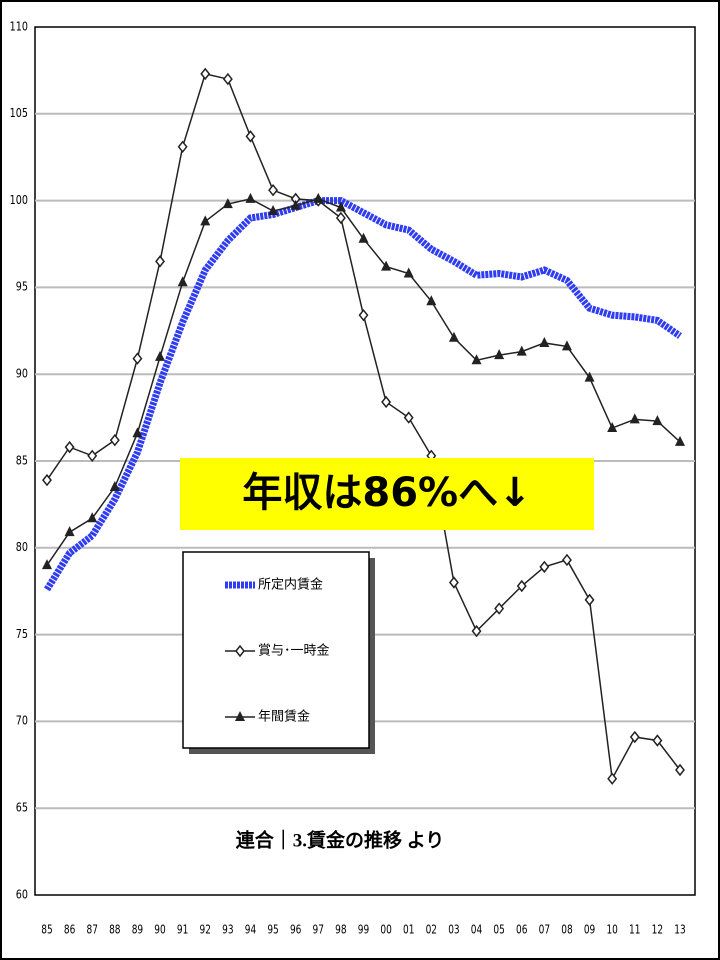 The width and height of the screenshot is (720, 960). Describe the element at coordinates (296, 930) in the screenshot. I see `x-tick-label: 96` at that location.